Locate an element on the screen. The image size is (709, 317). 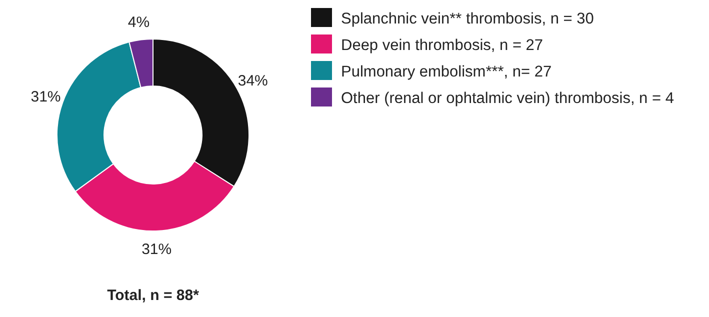
text: Total, n = 88* is located at coordinates (153, 295).